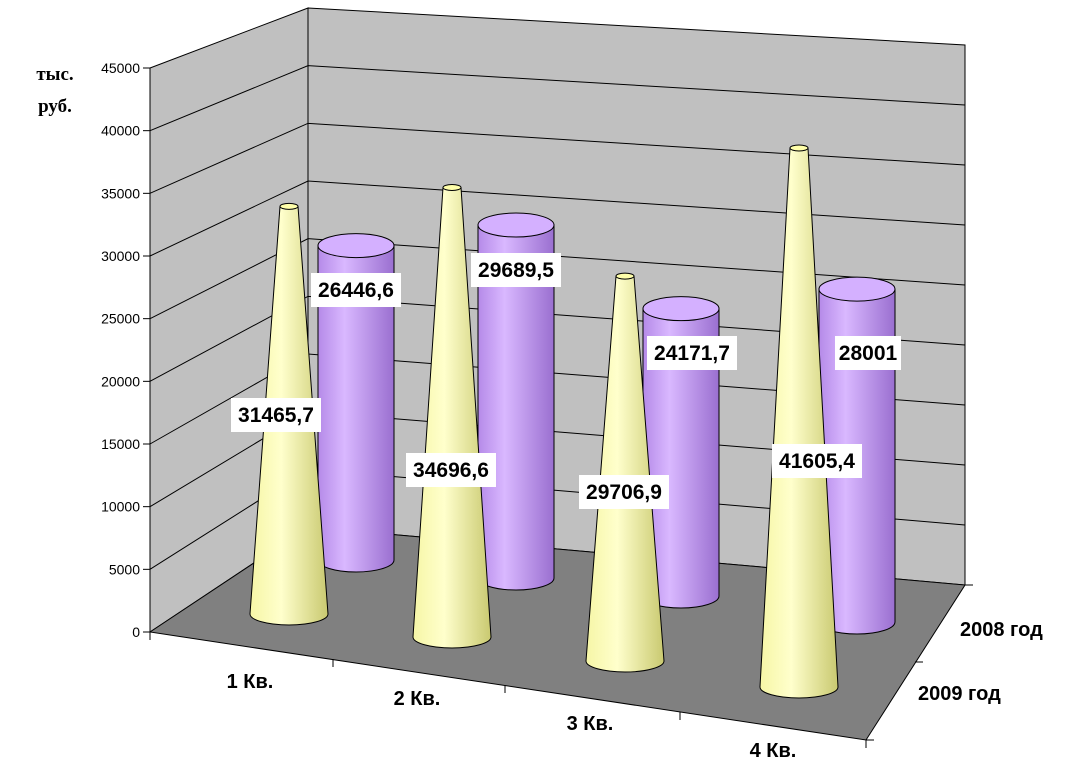 Image resolution: width=1066 pixels, height=765 pixels. I want to click on data-label-text: 28001, so click(868, 353).